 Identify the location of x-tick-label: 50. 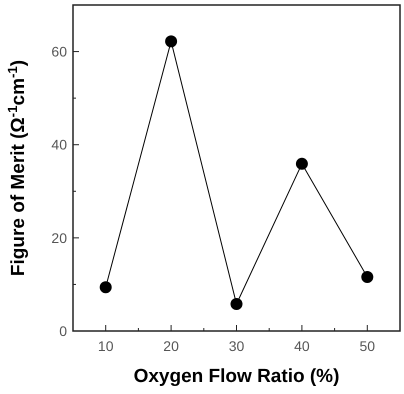
(368, 346).